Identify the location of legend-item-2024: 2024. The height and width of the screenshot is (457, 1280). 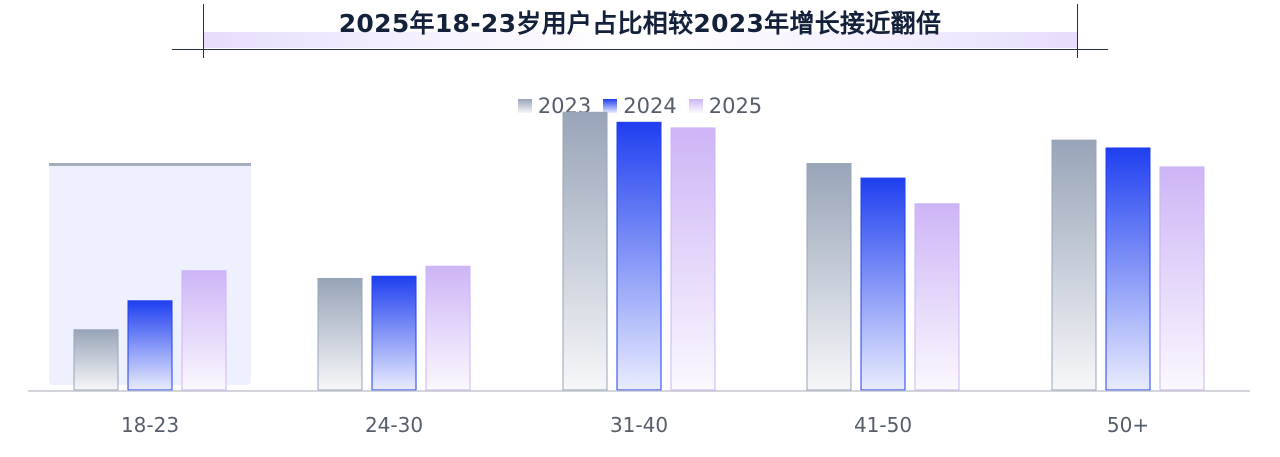
(640, 106).